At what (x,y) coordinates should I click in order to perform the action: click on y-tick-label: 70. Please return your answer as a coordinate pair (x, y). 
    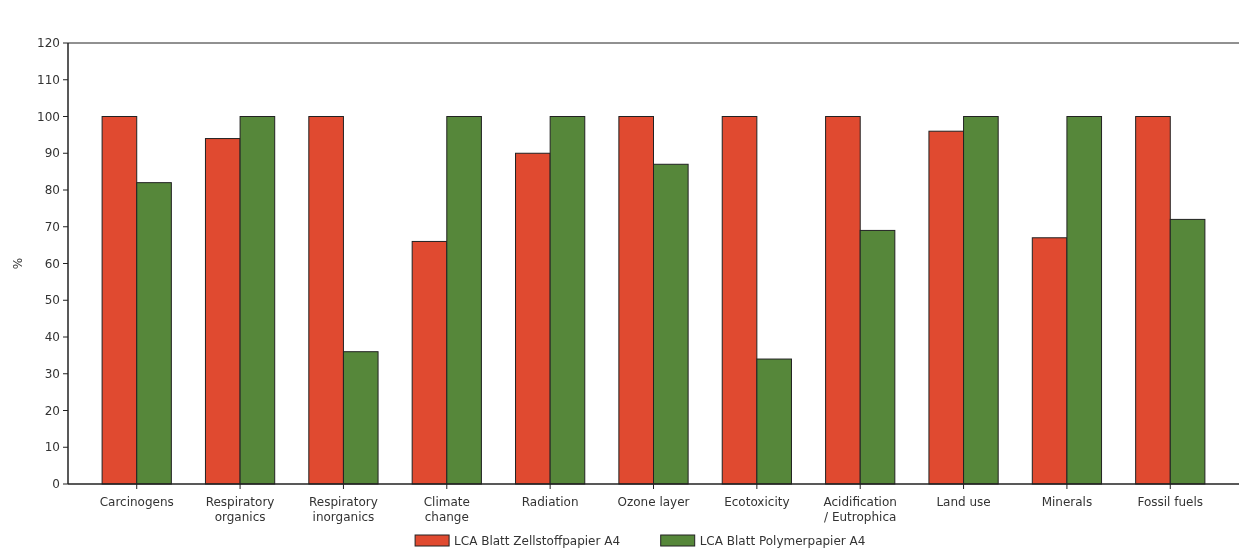
    Looking at the image, I should click on (52, 226).